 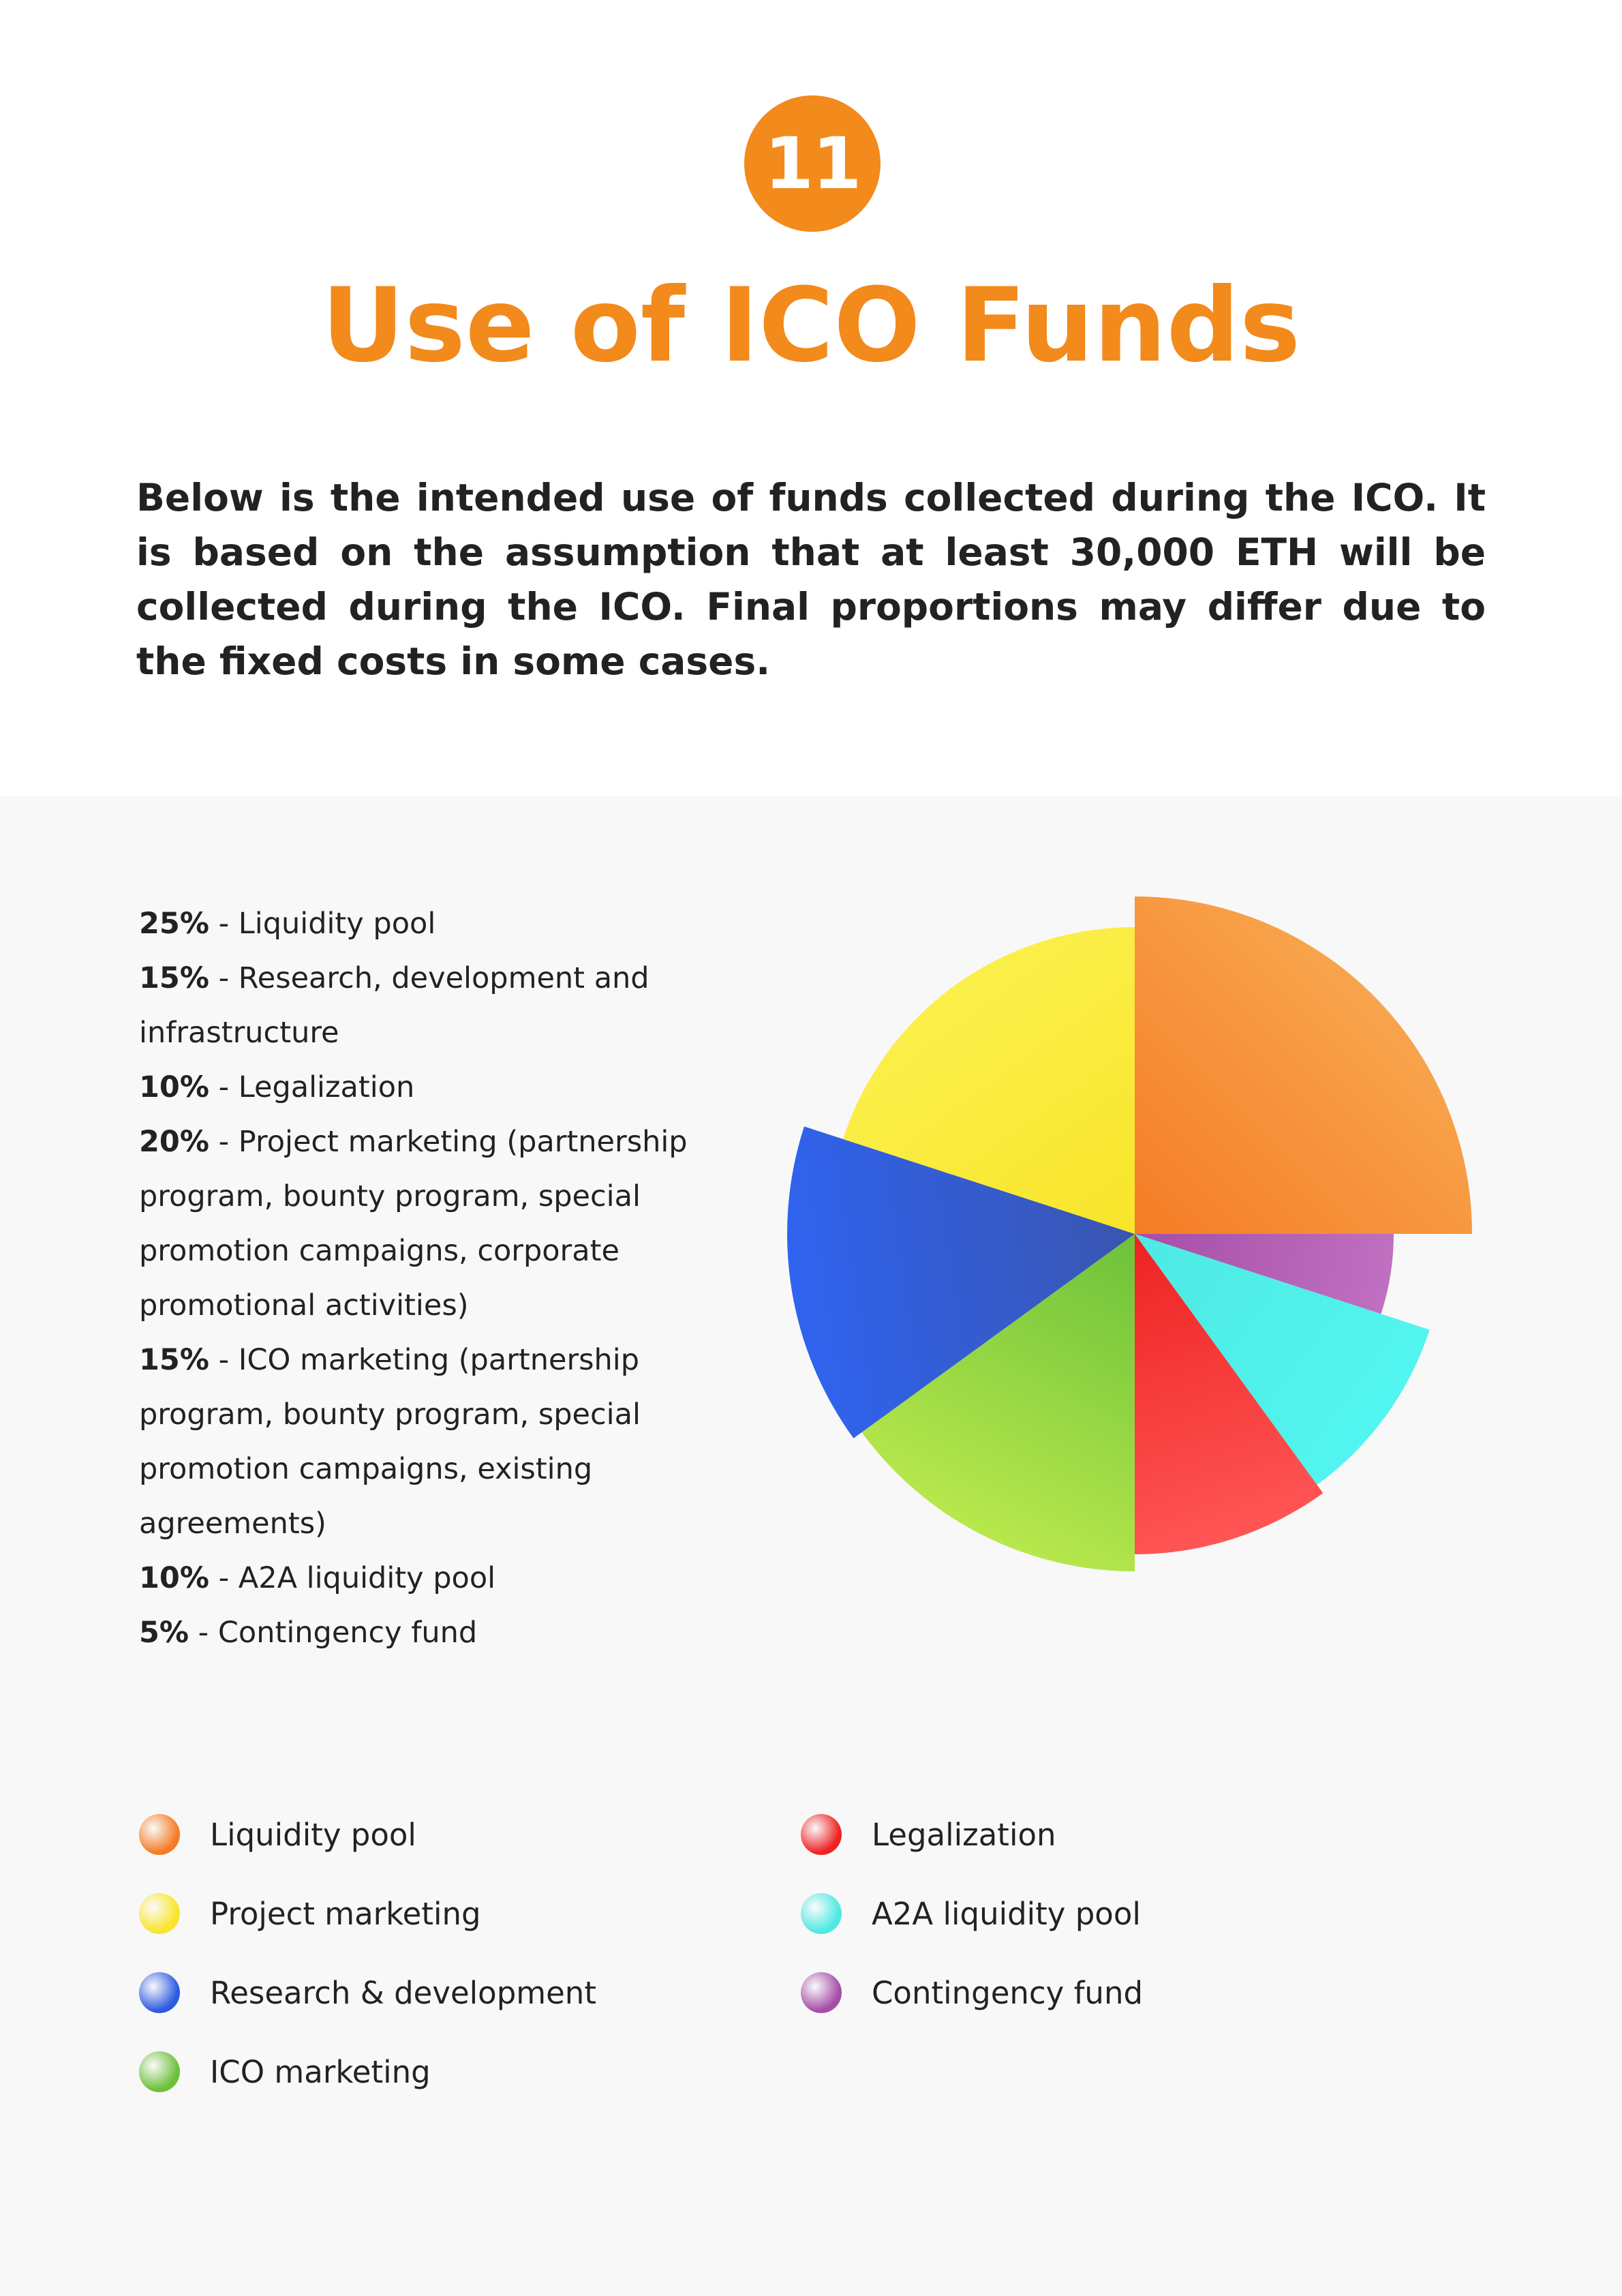 I want to click on legend-label: Research & development, so click(x=403, y=1992).